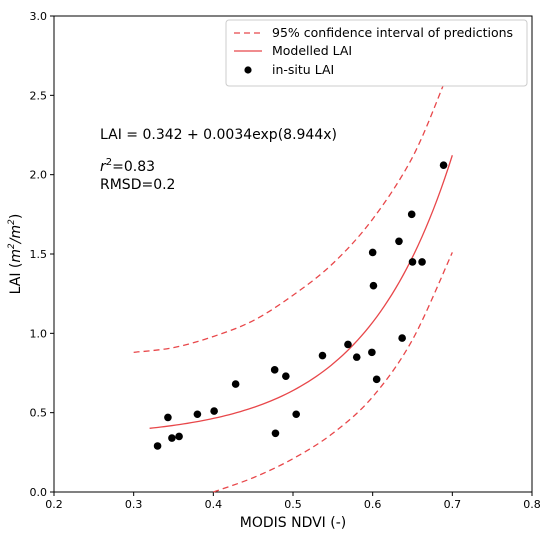  I want to click on legend-box, so click(376, 53).